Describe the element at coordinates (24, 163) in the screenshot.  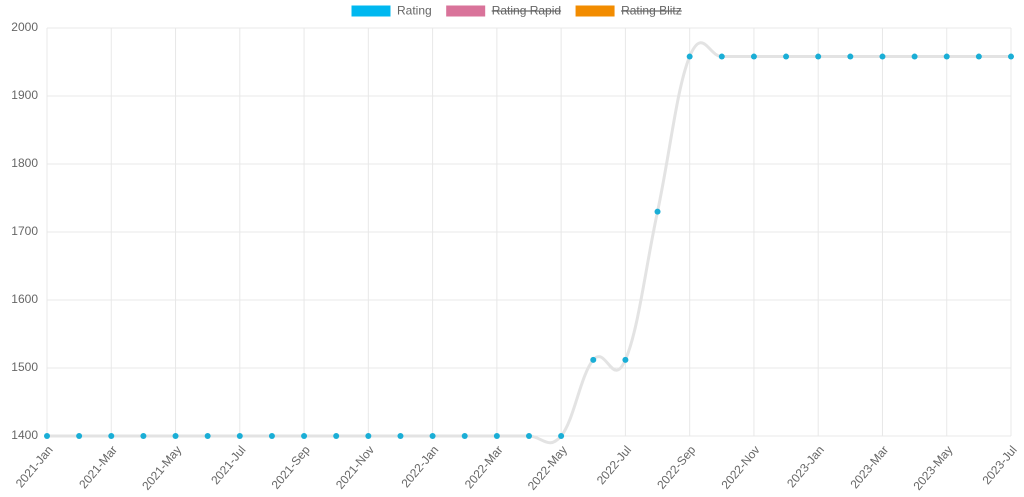
I see `y-tick-label: 1800` at that location.